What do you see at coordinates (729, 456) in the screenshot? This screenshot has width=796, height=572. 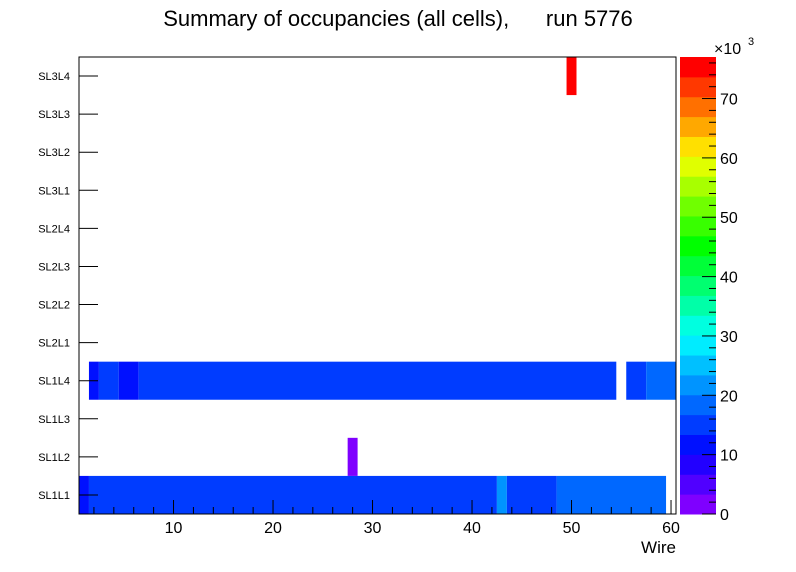 I see `z-tick-label: 10` at bounding box center [729, 456].